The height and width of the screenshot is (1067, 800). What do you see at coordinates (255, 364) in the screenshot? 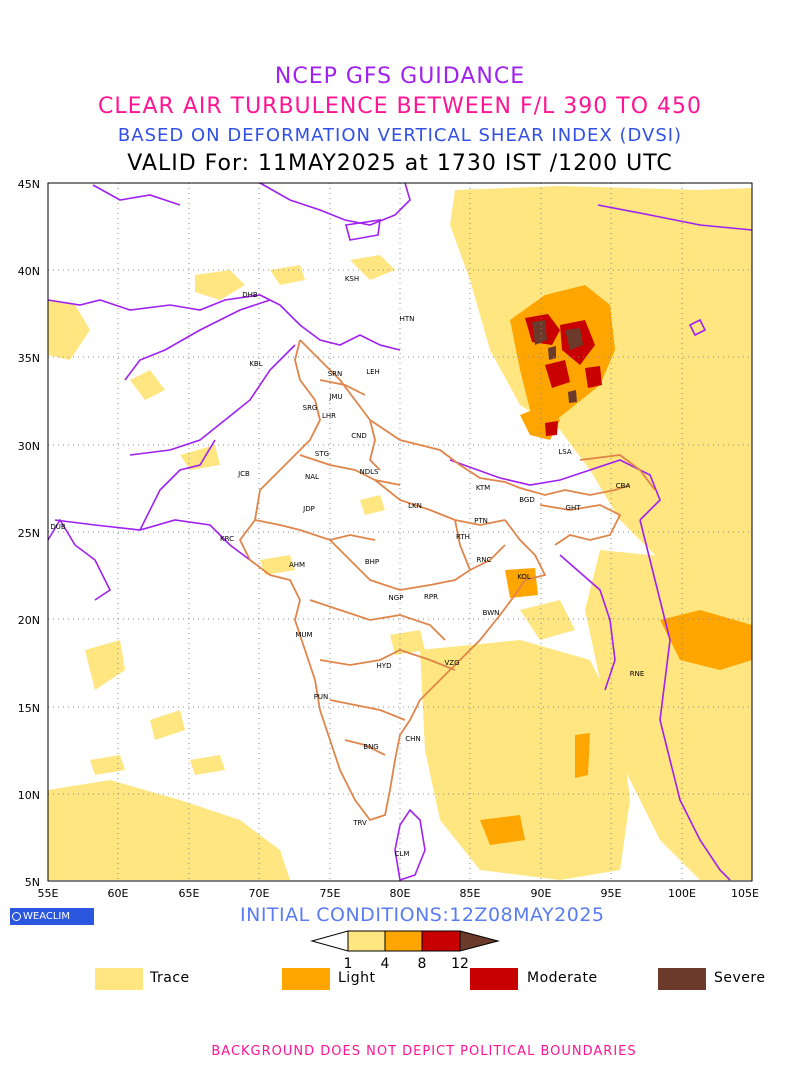
I see `city-label: KBL` at bounding box center [255, 364].